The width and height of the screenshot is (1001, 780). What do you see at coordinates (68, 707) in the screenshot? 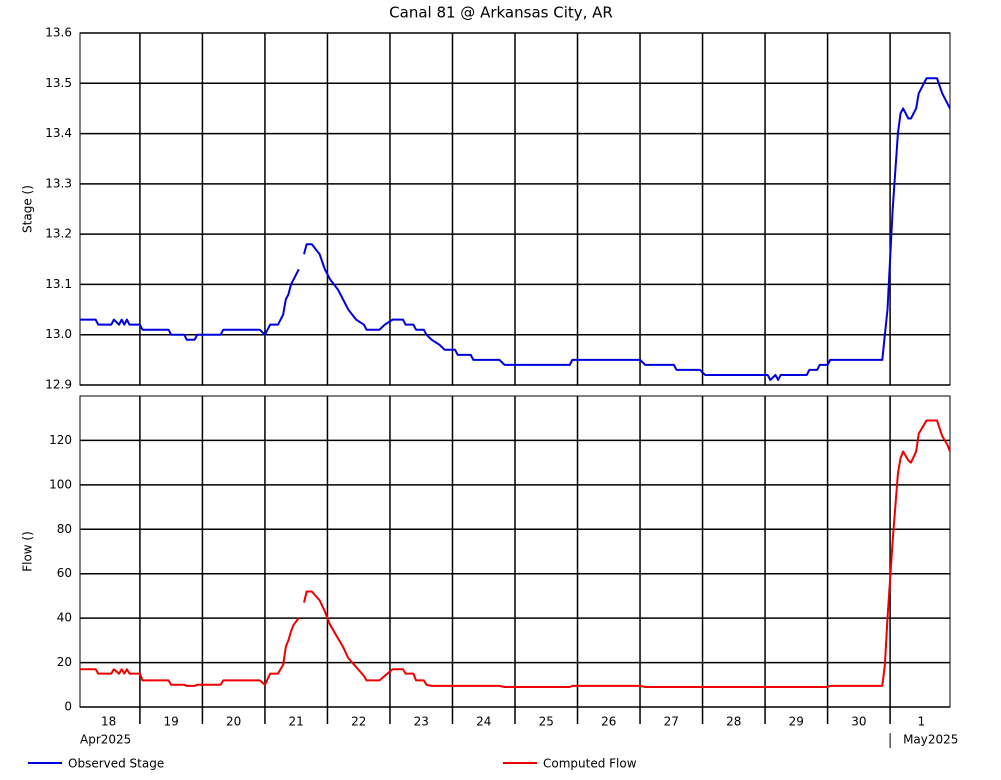
I see `y-tick-label: 0` at bounding box center [68, 707].